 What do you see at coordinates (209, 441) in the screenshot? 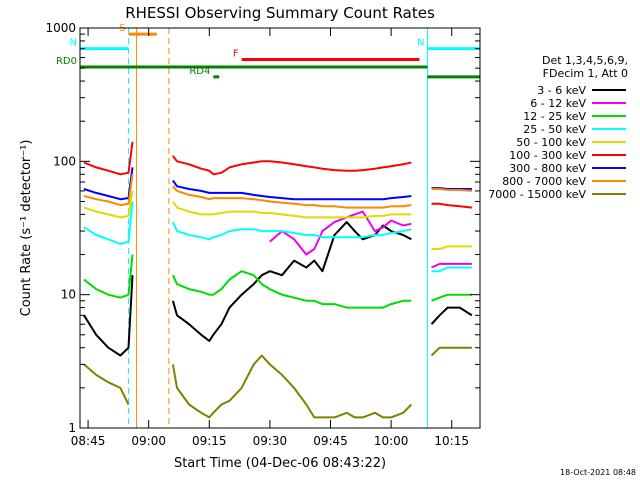
I see `x-tick-label-2: 09:15` at bounding box center [209, 441].